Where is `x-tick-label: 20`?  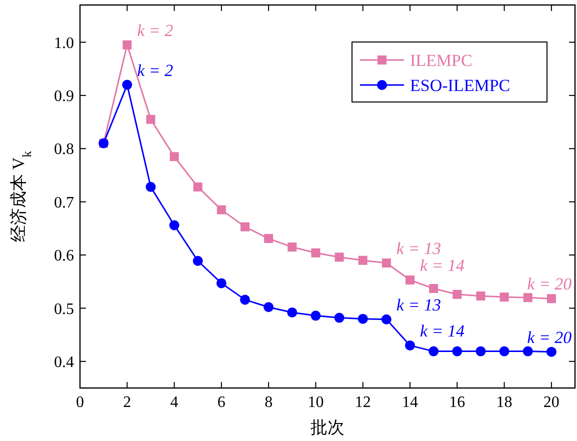
x-tick-label: 20 is located at coordinates (551, 402).